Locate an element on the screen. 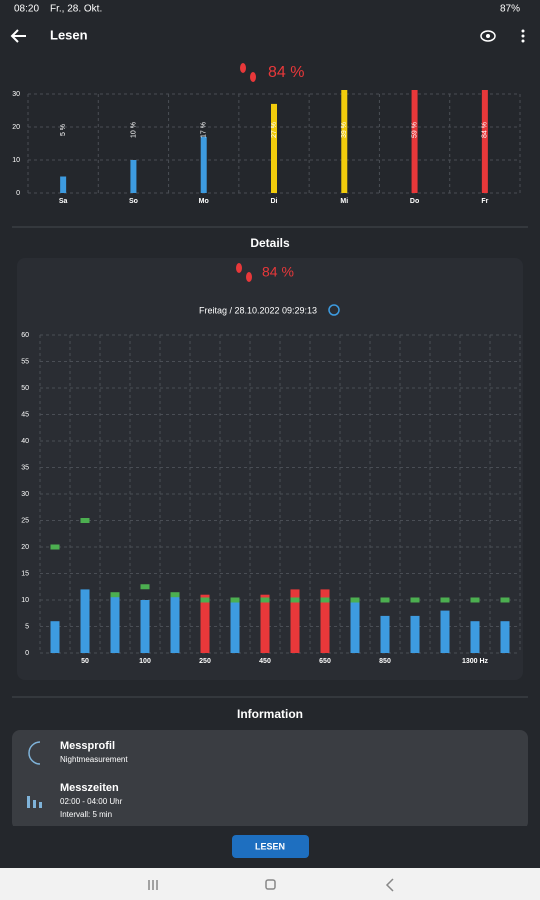 This screenshot has width=540, height=900. y-tick-label: 5 is located at coordinates (27, 626).